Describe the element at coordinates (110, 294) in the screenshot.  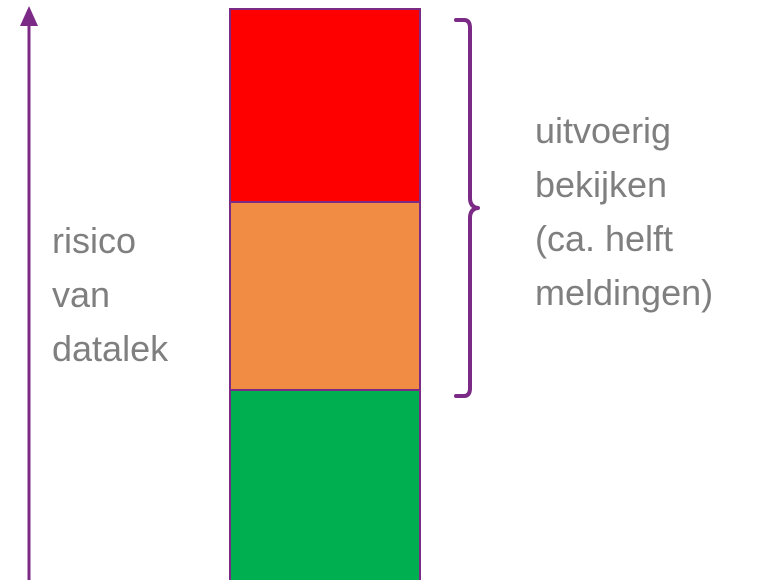
I see `risk-label: risico van datalek` at that location.